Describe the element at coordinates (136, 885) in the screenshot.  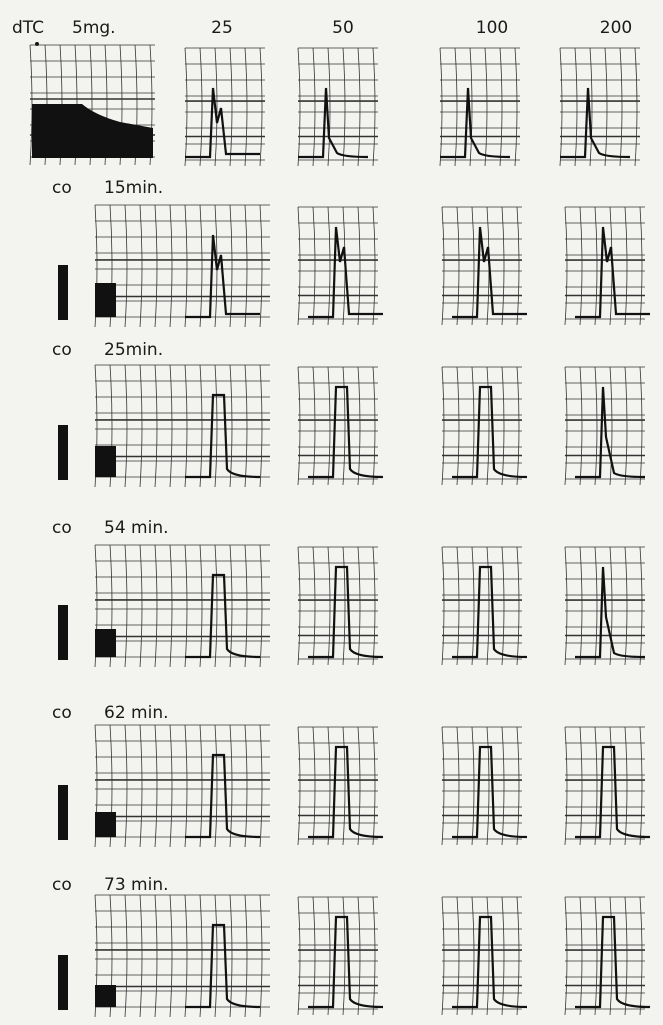
I see `time-label: 73 min.` at that location.